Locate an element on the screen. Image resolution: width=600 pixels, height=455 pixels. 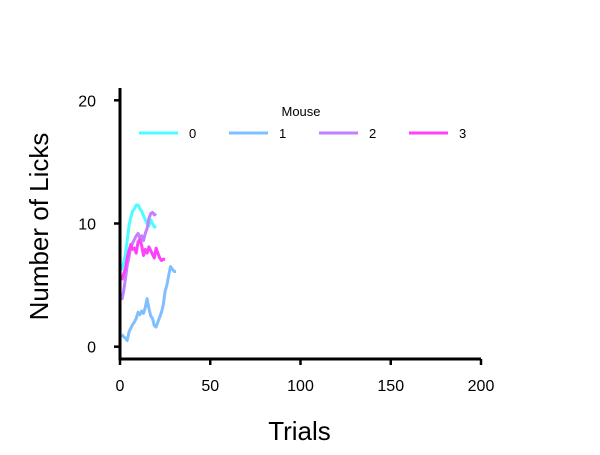
x-tick-label: 50 is located at coordinates (210, 386).